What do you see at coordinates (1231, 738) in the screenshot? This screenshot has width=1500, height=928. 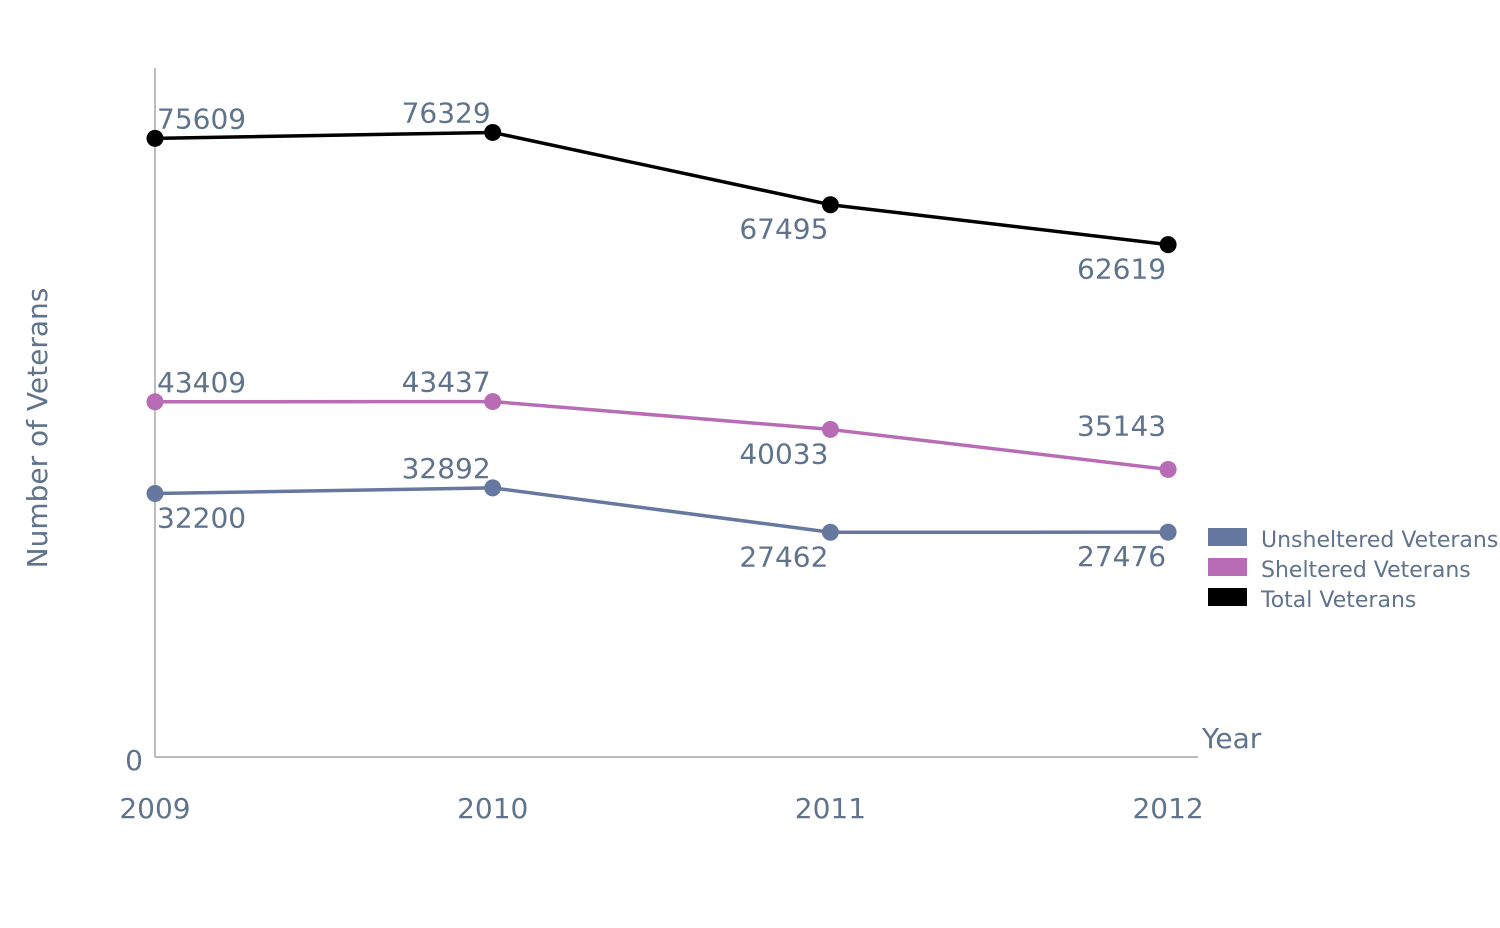 I see `x-axis-title: Year` at bounding box center [1231, 738].